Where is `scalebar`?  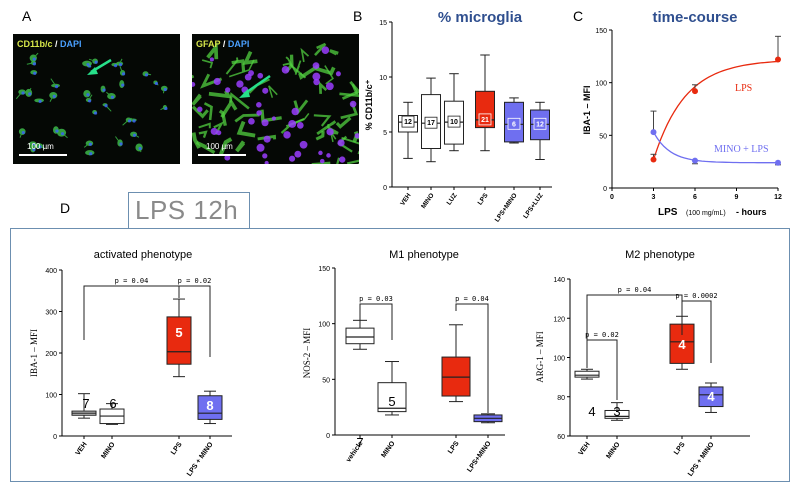 scalebar is located at coordinates (222, 155).